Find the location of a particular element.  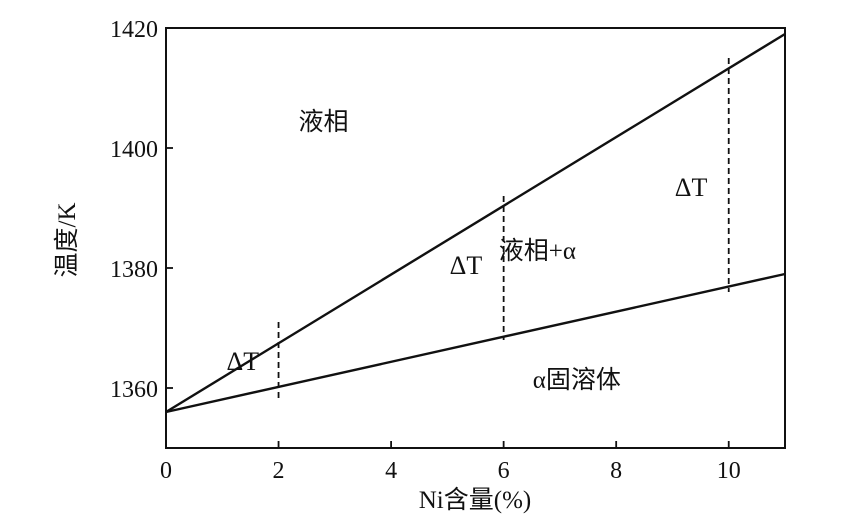

x-tick-label: 10 is located at coordinates (729, 471).